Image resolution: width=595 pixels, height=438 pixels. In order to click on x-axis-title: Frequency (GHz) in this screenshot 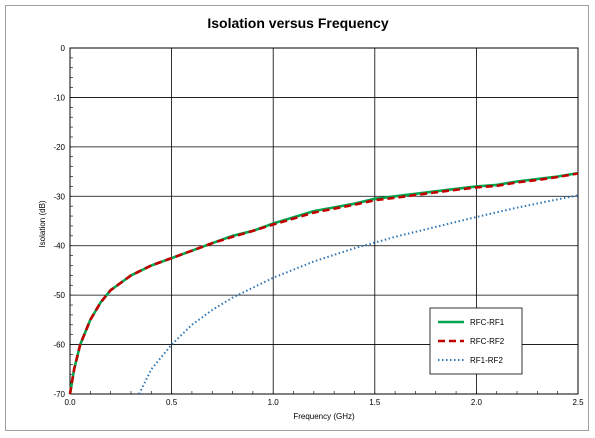, I will do `click(324, 416)`.